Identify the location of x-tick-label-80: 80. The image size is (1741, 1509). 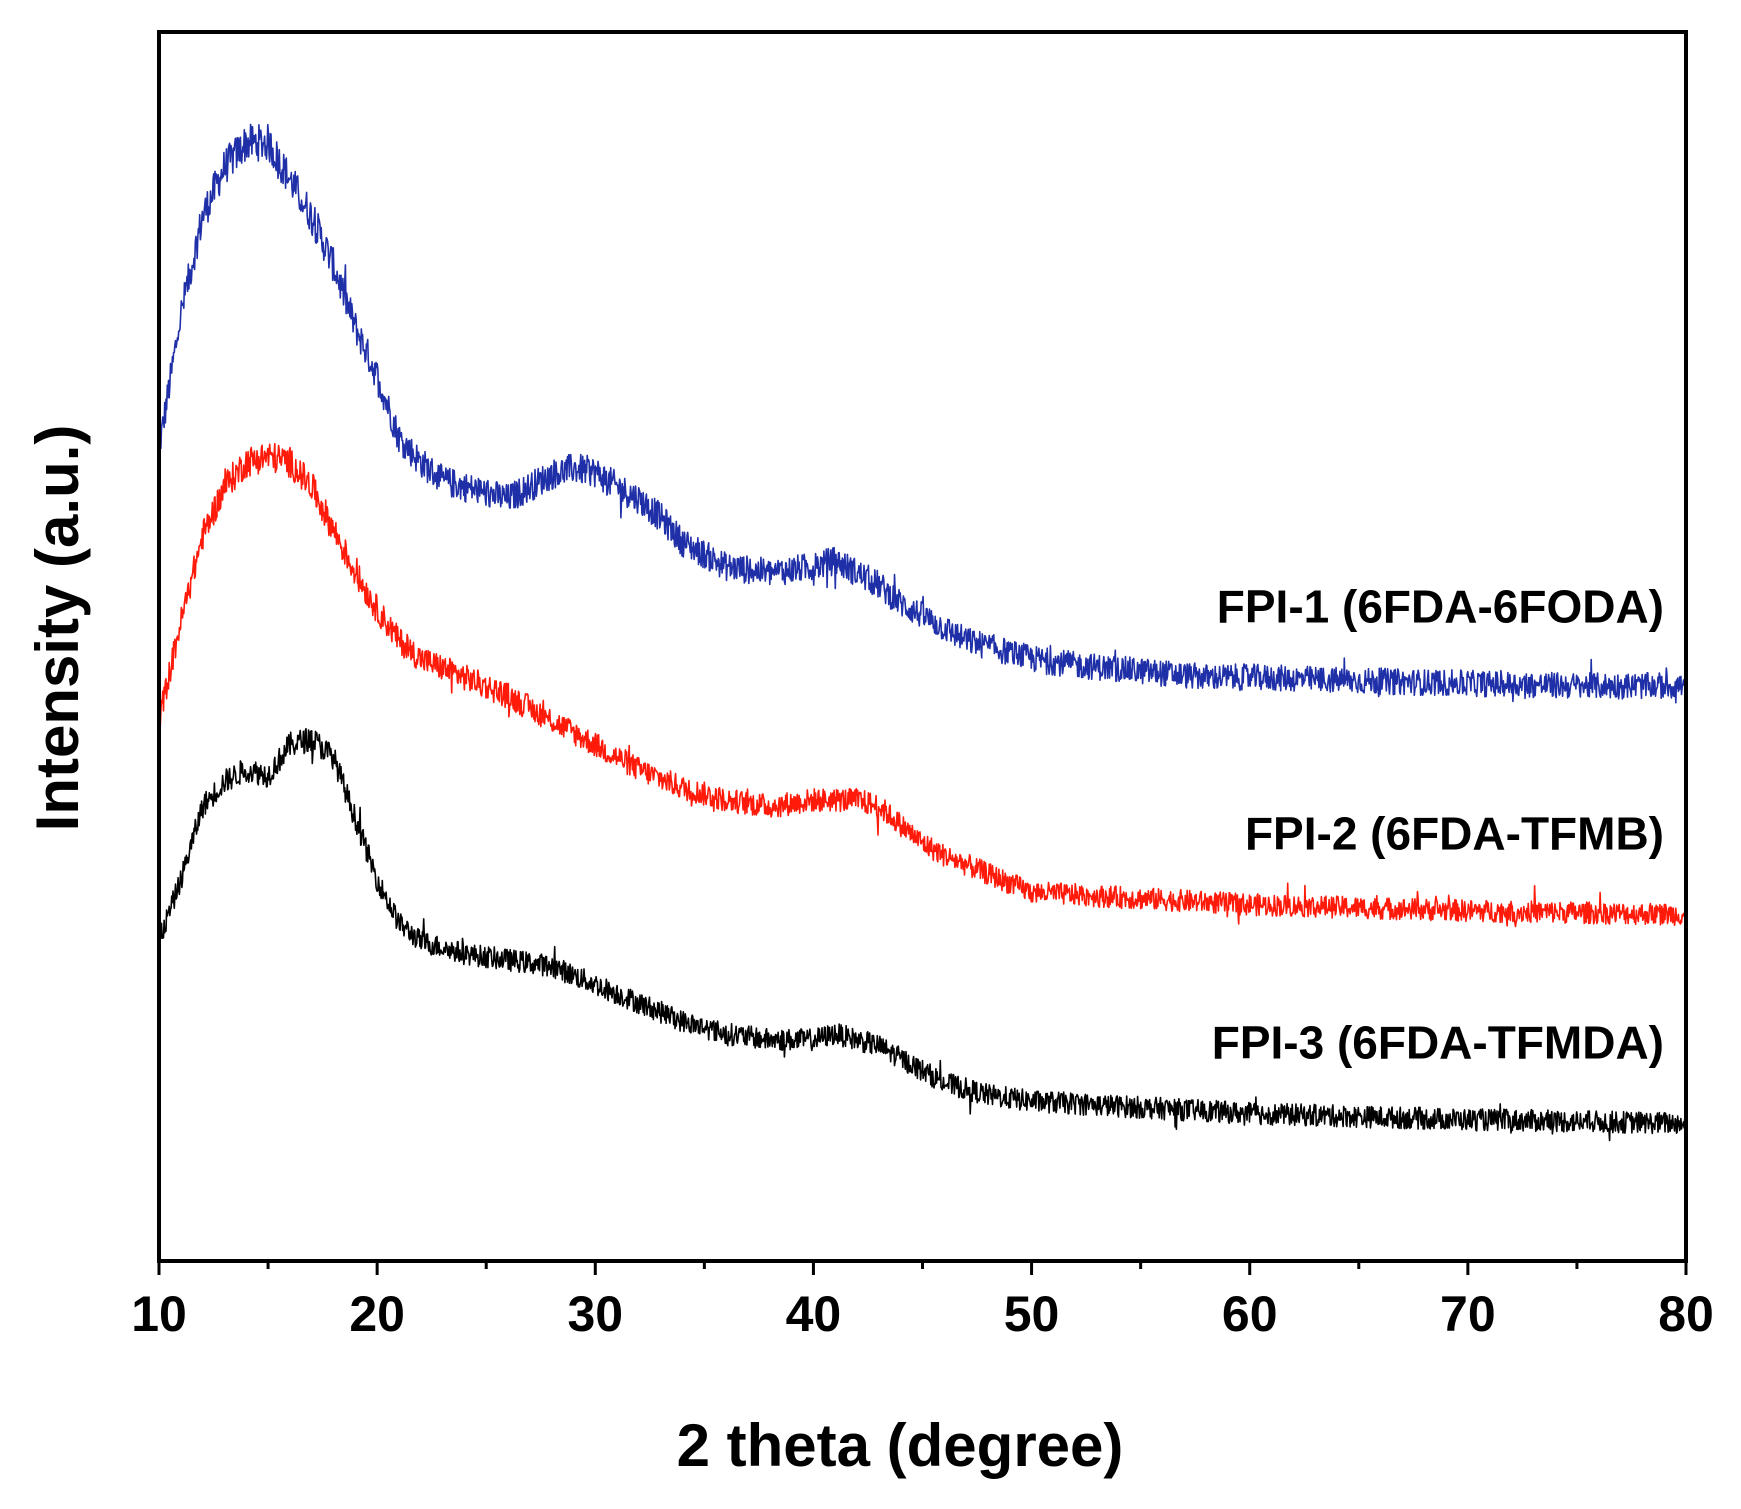
(1686, 1314).